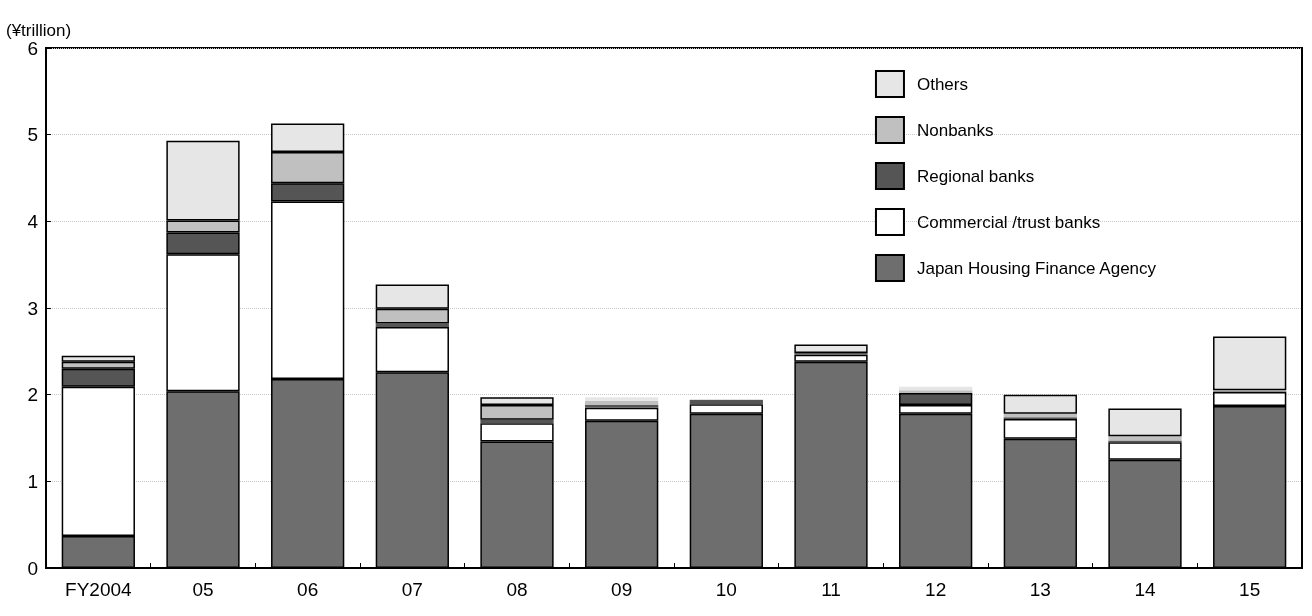  I want to click on y-tick-label: 1, so click(32, 481).